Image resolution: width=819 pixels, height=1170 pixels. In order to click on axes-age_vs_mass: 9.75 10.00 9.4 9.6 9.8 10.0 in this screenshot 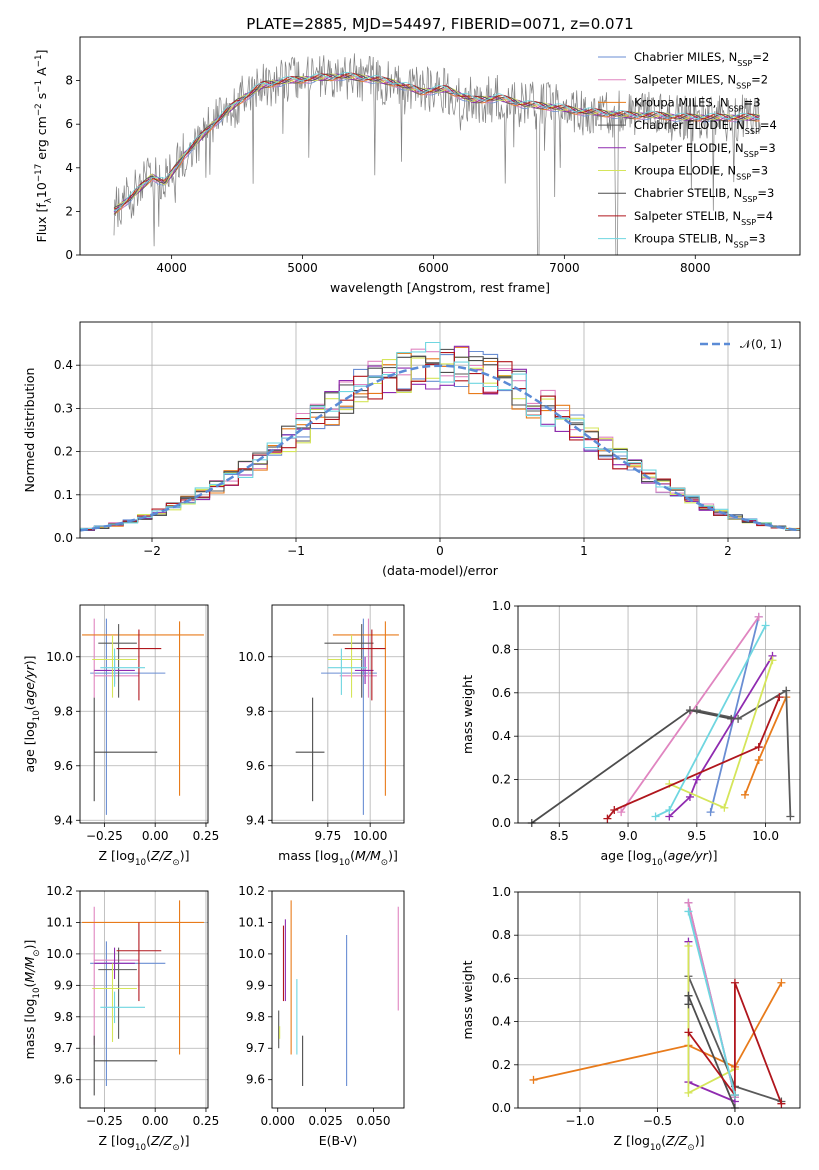, I will do `click(321, 724)`.